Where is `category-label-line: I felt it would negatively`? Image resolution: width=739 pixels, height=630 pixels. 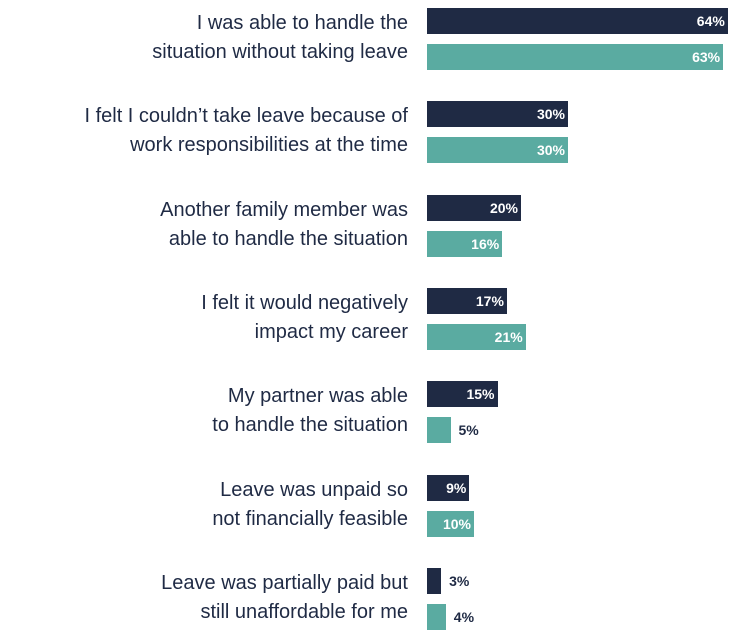
category-label-line: I felt it would negatively is located at coordinates (304, 302).